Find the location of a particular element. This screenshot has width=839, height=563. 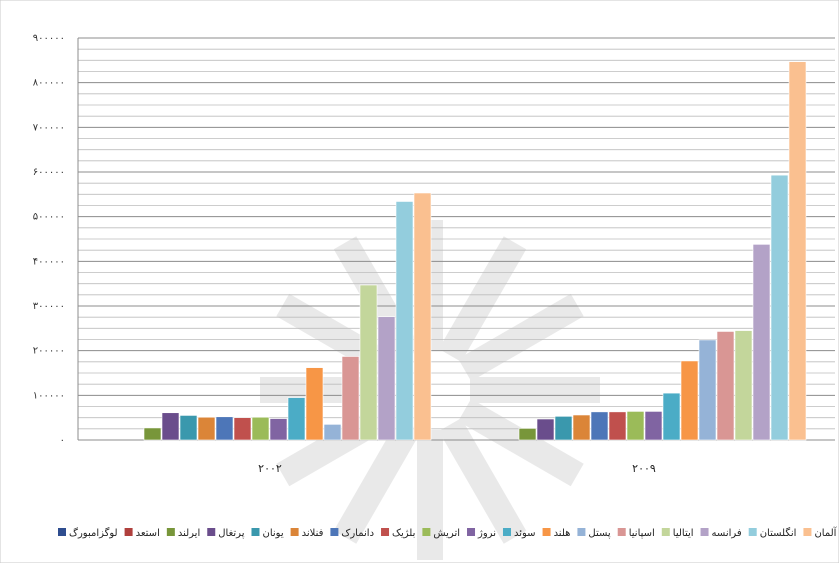

y-tick-label: ۳۰۰۰۰۰ is located at coordinates (49, 306).